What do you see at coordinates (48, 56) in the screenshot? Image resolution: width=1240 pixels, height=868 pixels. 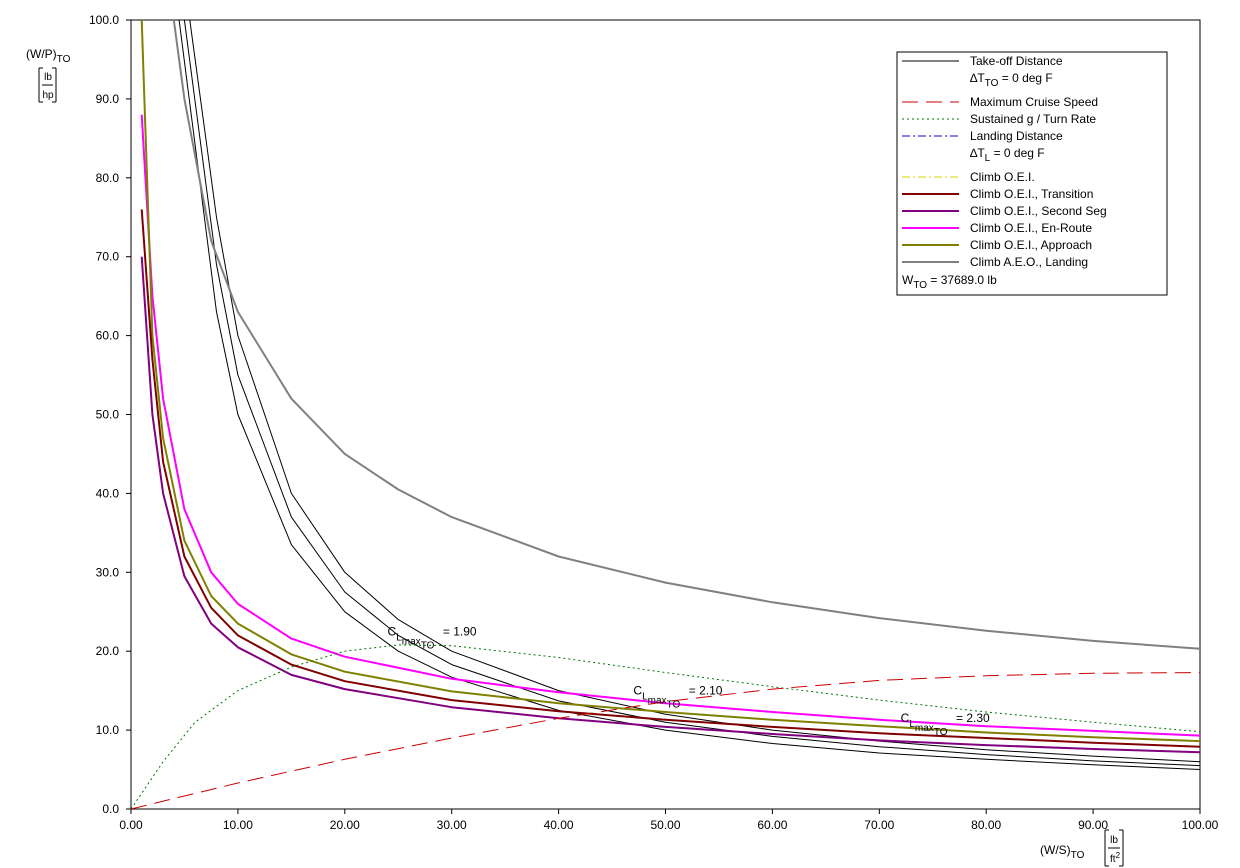 I see `y-axis-label: (W/P)TO` at bounding box center [48, 56].